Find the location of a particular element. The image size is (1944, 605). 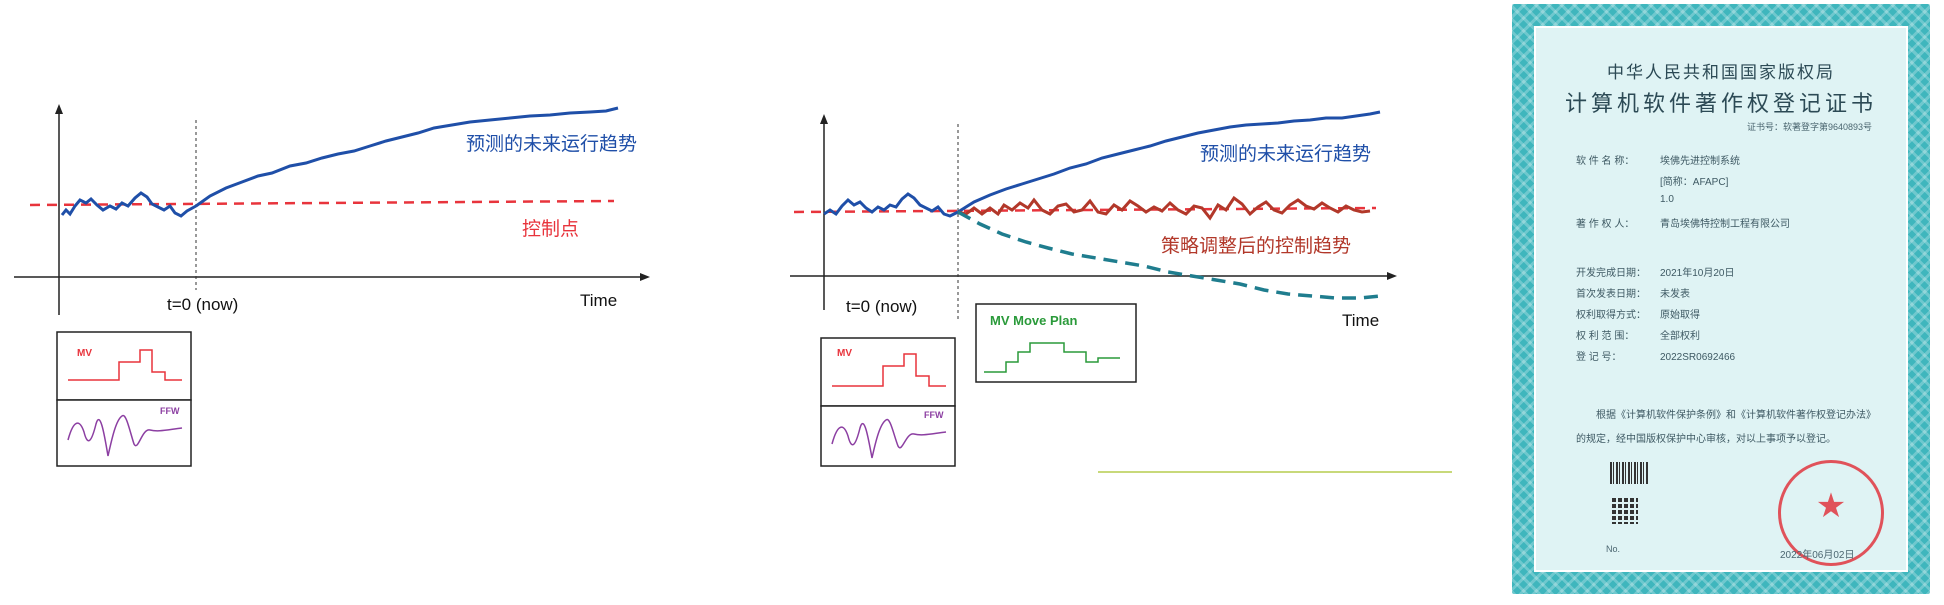

field-row: 开发完成日期： 2021年10月20日 is located at coordinates (1655, 273).